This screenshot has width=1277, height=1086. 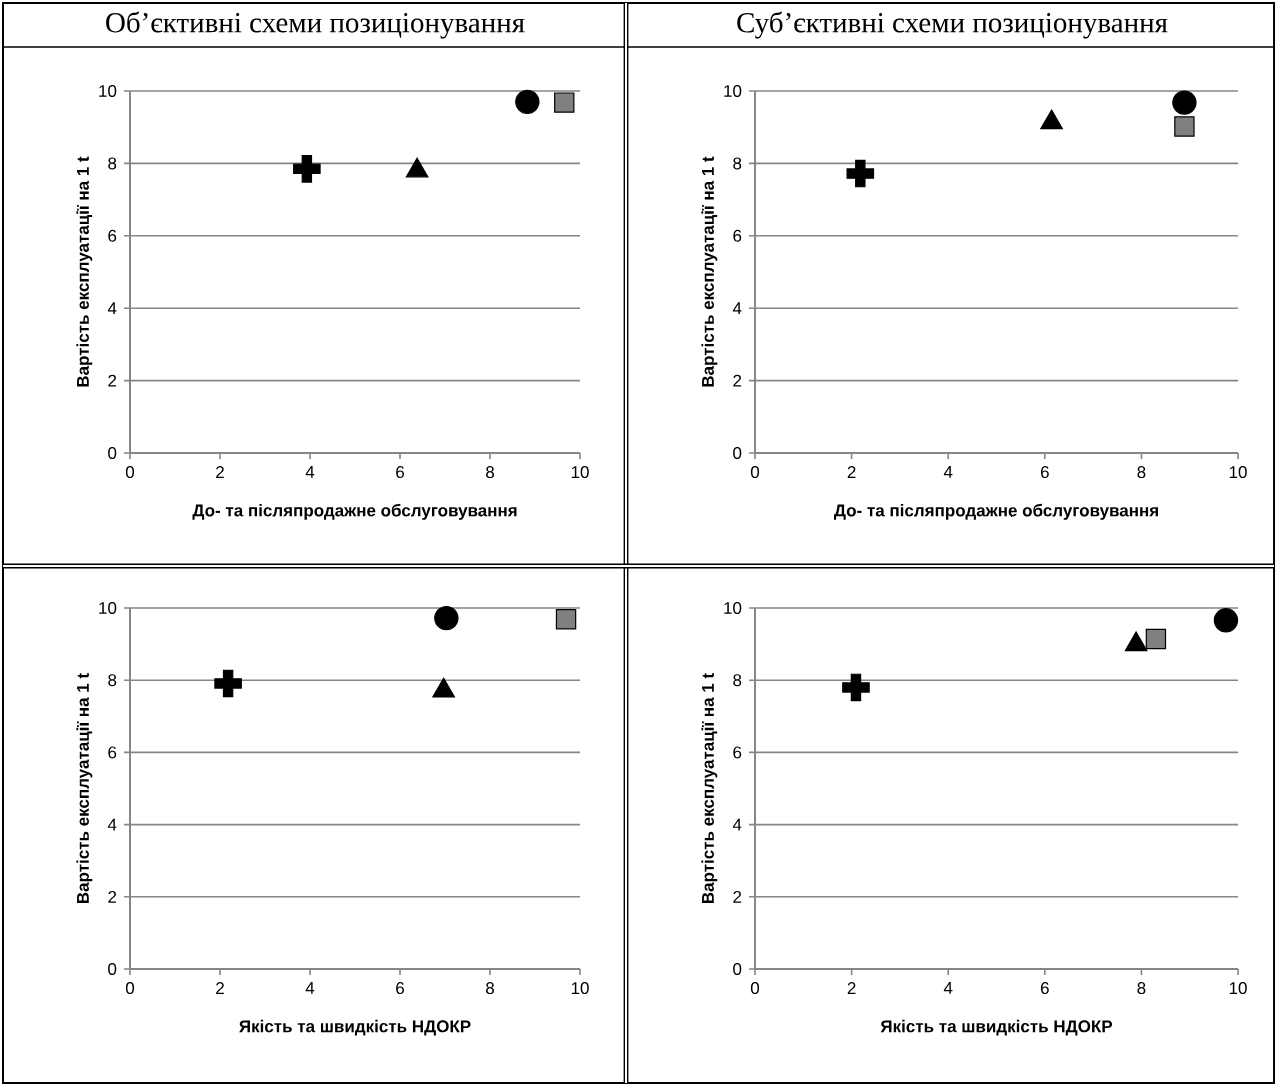 I want to click on chart-title: Суб’єктивні схеми позиціонування, so click(x=952, y=25).